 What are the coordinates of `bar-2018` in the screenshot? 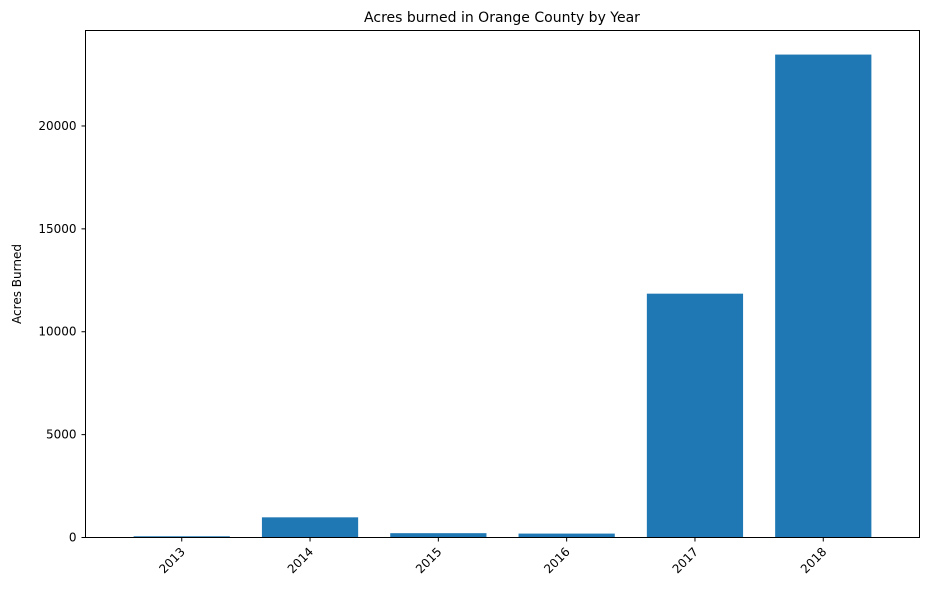 It's located at (823, 296).